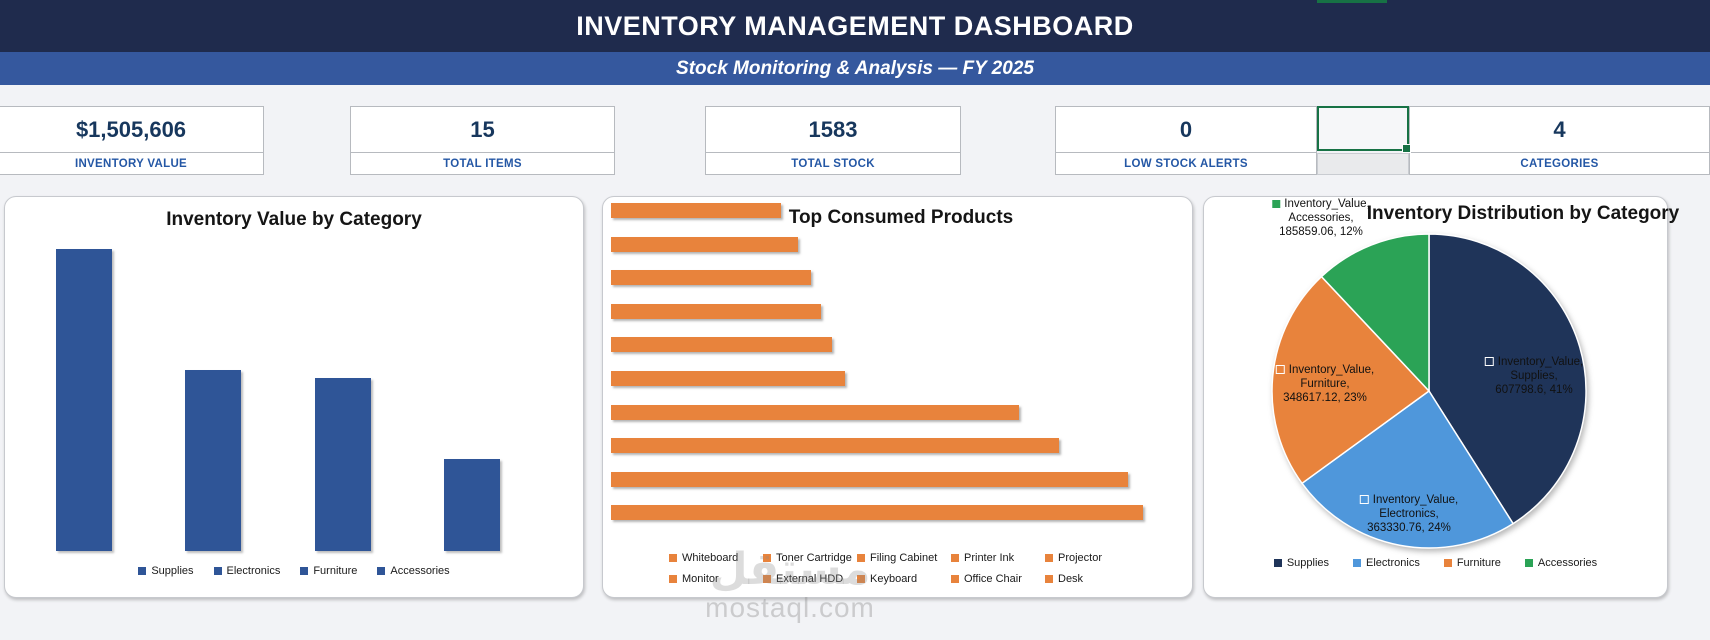  I want to click on legend-item: Office Chair, so click(998, 579).